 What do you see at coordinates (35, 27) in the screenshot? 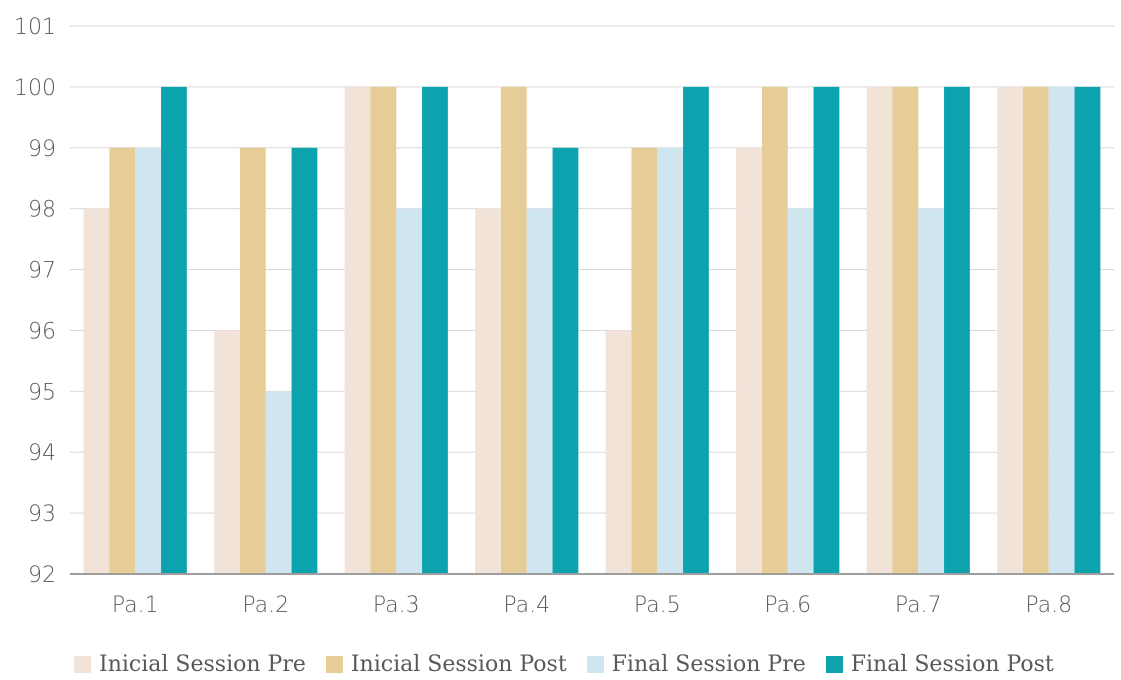
I see `y-tick-label: 101` at bounding box center [35, 27].